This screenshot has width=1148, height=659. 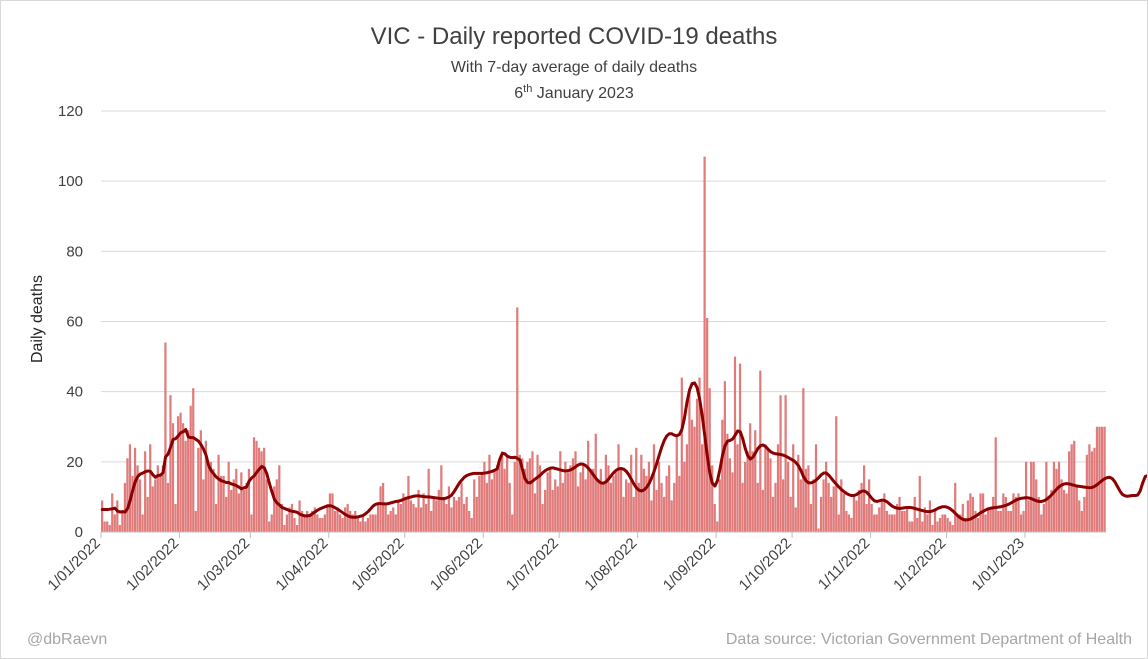 What do you see at coordinates (765, 564) in the screenshot?
I see `x-tick-label: 1/10/2022` at bounding box center [765, 564].